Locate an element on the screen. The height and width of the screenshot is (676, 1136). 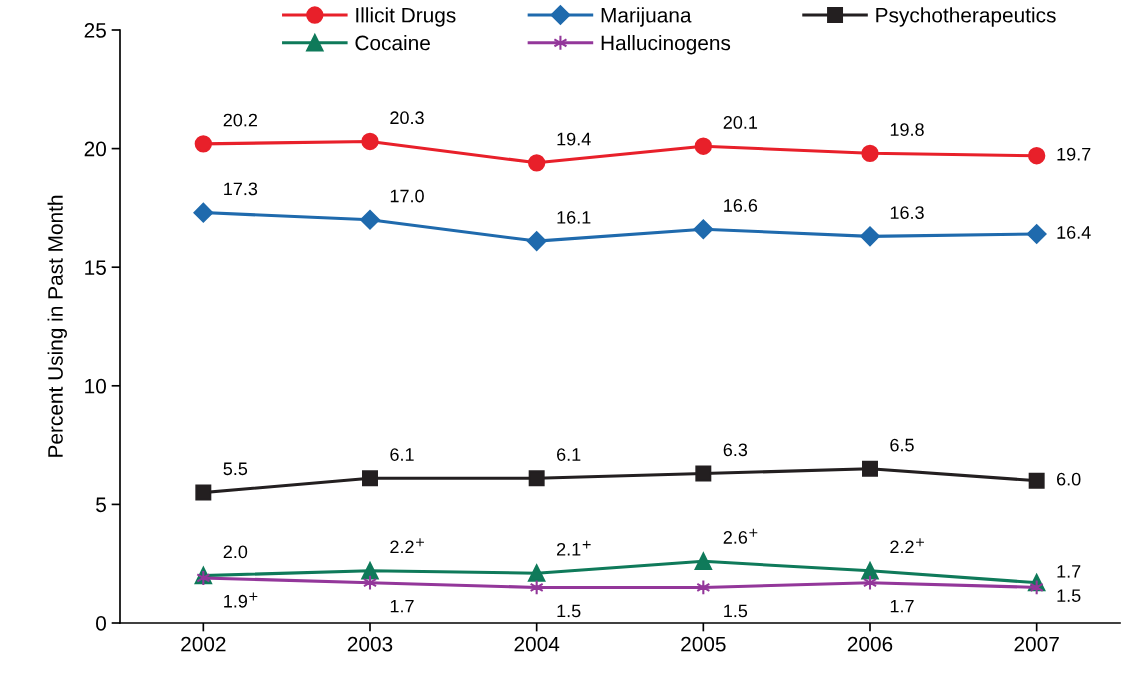
y-tick-label: 10 is located at coordinates (95, 386).